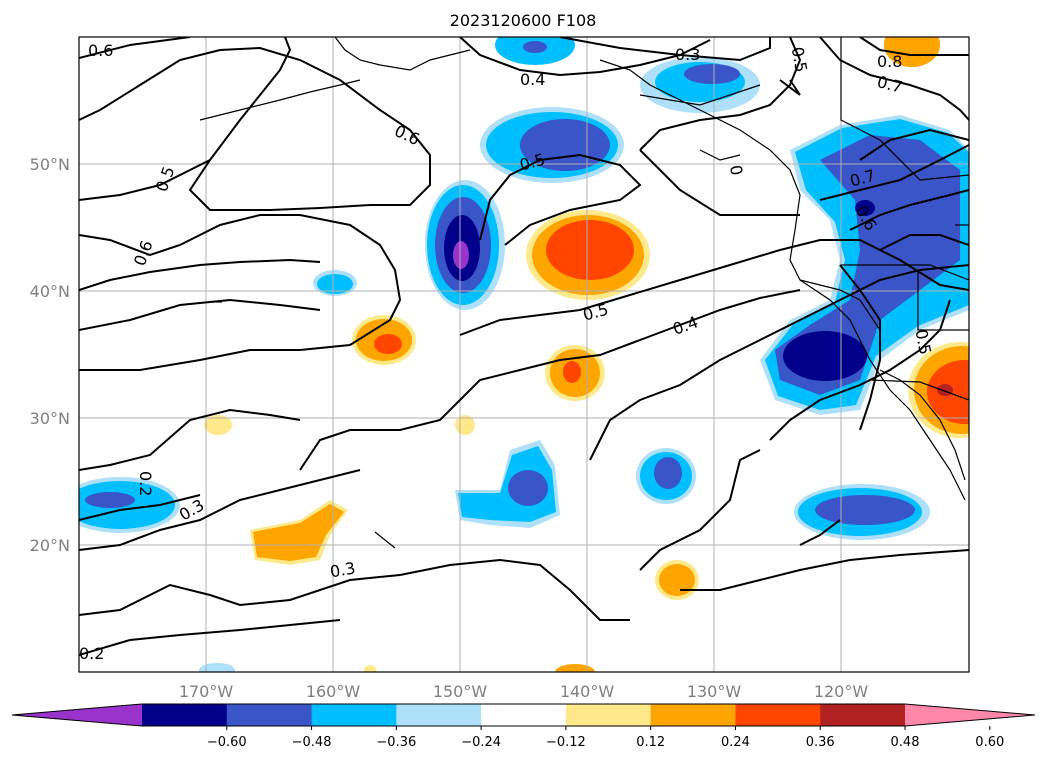 This screenshot has width=1047, height=765. I want to click on colorbar-extend-high, so click(970, 715).